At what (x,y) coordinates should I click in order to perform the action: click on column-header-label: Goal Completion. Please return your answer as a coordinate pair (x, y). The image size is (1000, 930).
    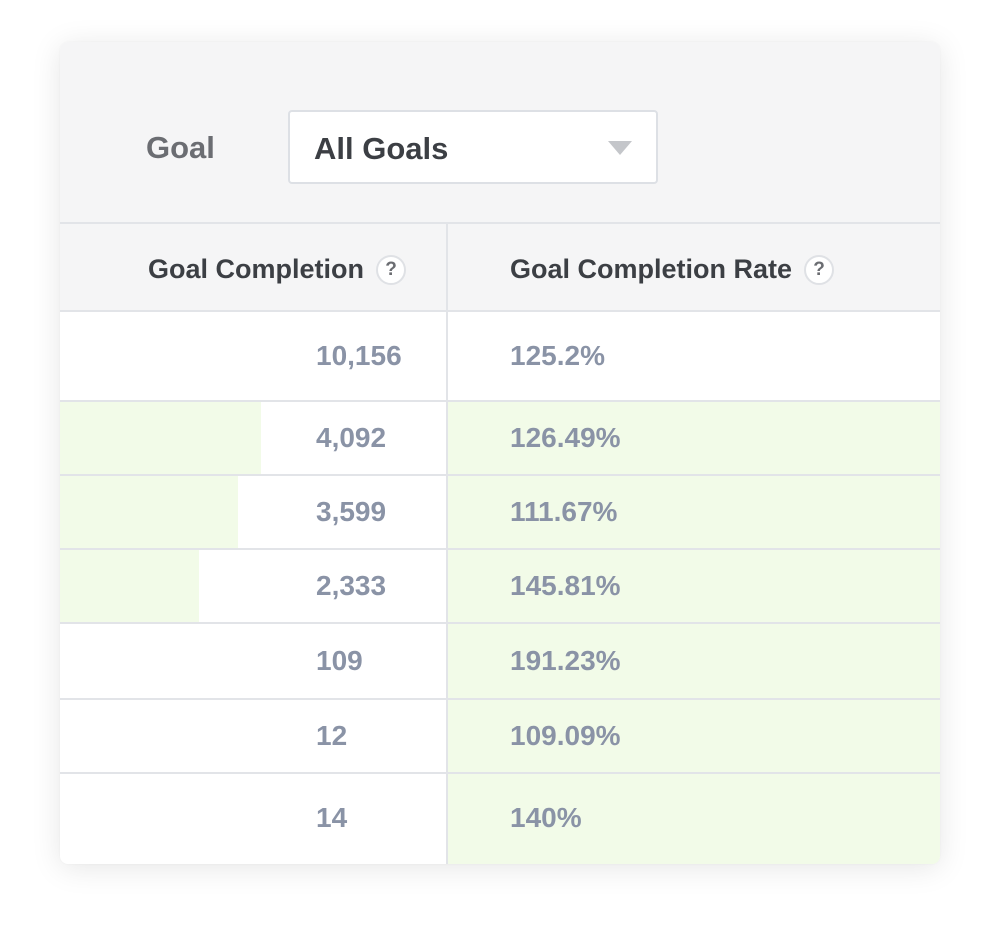
    Looking at the image, I should click on (256, 269).